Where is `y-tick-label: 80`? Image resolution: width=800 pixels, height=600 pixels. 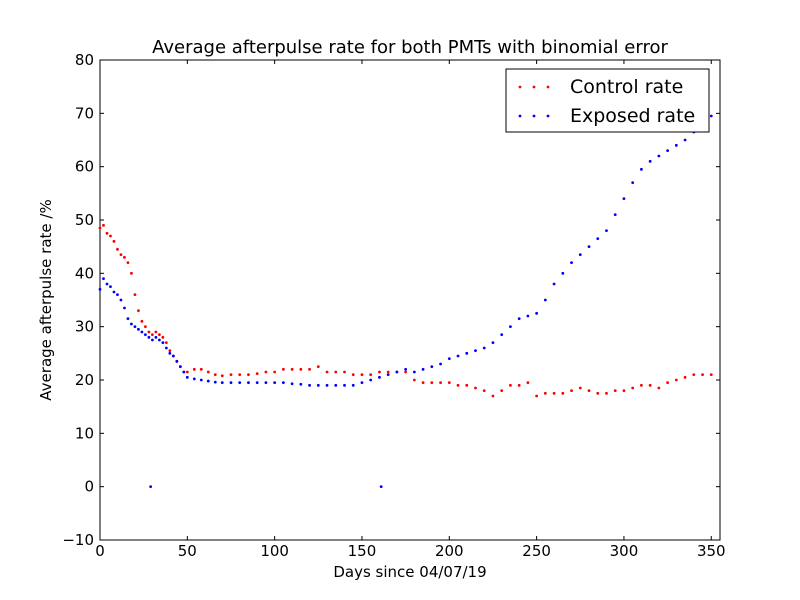
y-tick-label: 80 is located at coordinates (84, 60).